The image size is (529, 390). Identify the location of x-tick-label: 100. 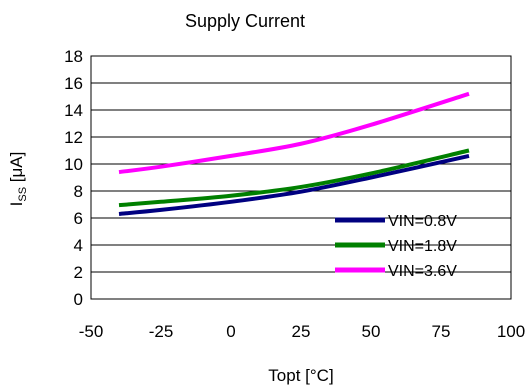
(511, 331).